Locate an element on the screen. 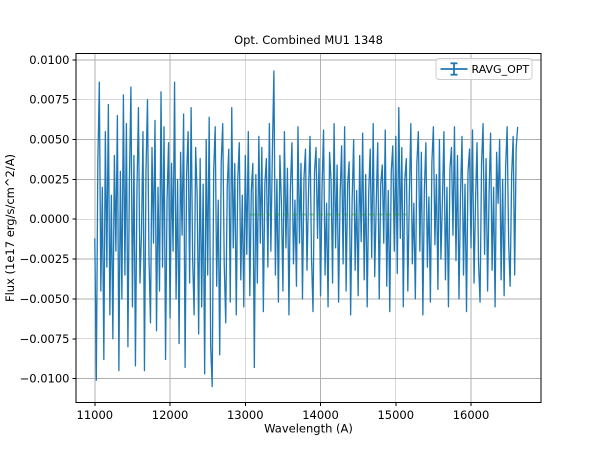 This screenshot has width=600, height=450. x-tick-label: 14000 is located at coordinates (320, 415).